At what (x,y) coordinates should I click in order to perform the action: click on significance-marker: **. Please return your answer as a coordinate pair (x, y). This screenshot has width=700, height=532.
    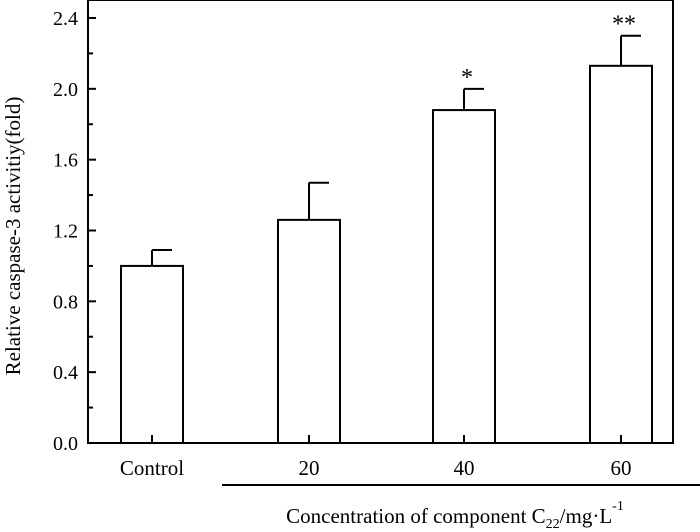
    Looking at the image, I should click on (624, 25).